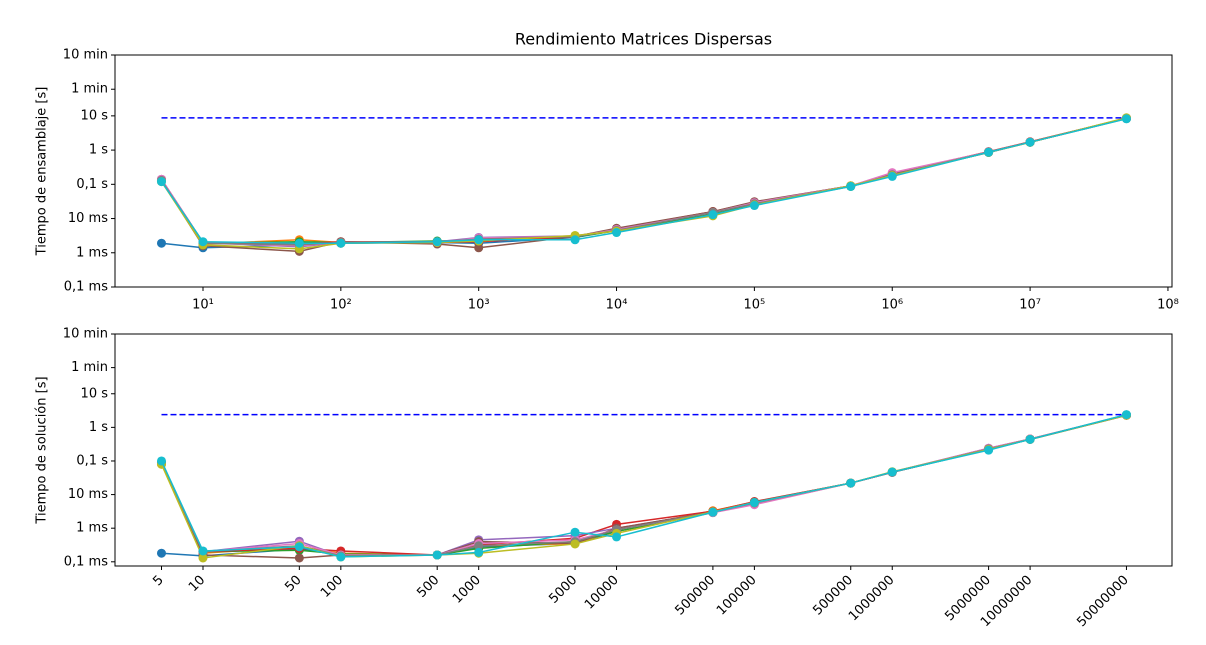 The image size is (1206, 645). What do you see at coordinates (1030, 305) in the screenshot?
I see `x-tick-label: 10⁷` at bounding box center [1030, 305].